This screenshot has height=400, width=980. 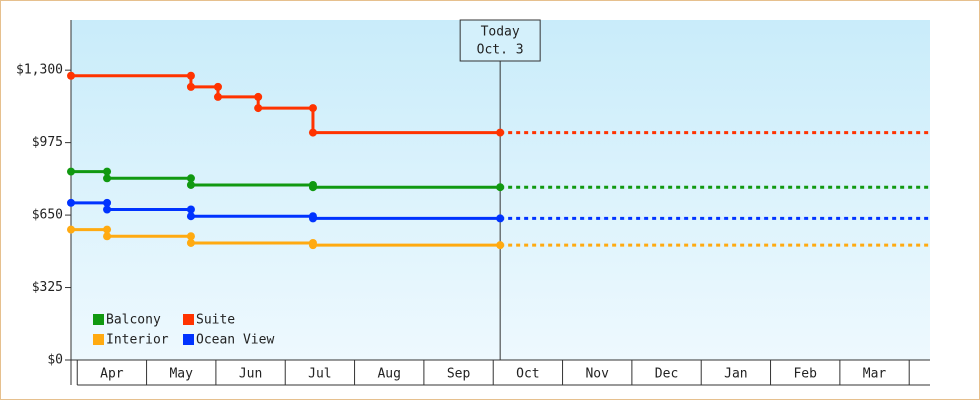 What do you see at coordinates (805, 374) in the screenshot?
I see `x-tick-label: Feb` at bounding box center [805, 374].